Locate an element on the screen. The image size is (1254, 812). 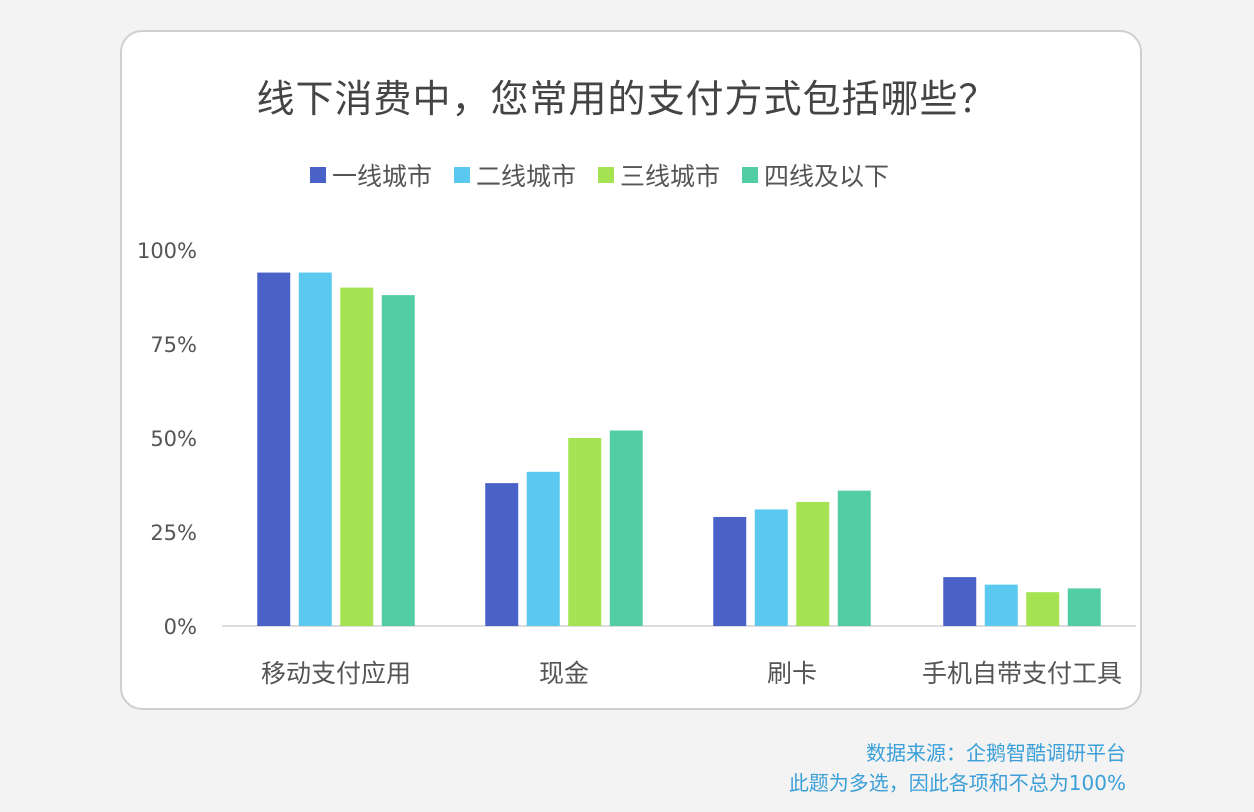
legend-item: 四线及以下 is located at coordinates (815, 175).